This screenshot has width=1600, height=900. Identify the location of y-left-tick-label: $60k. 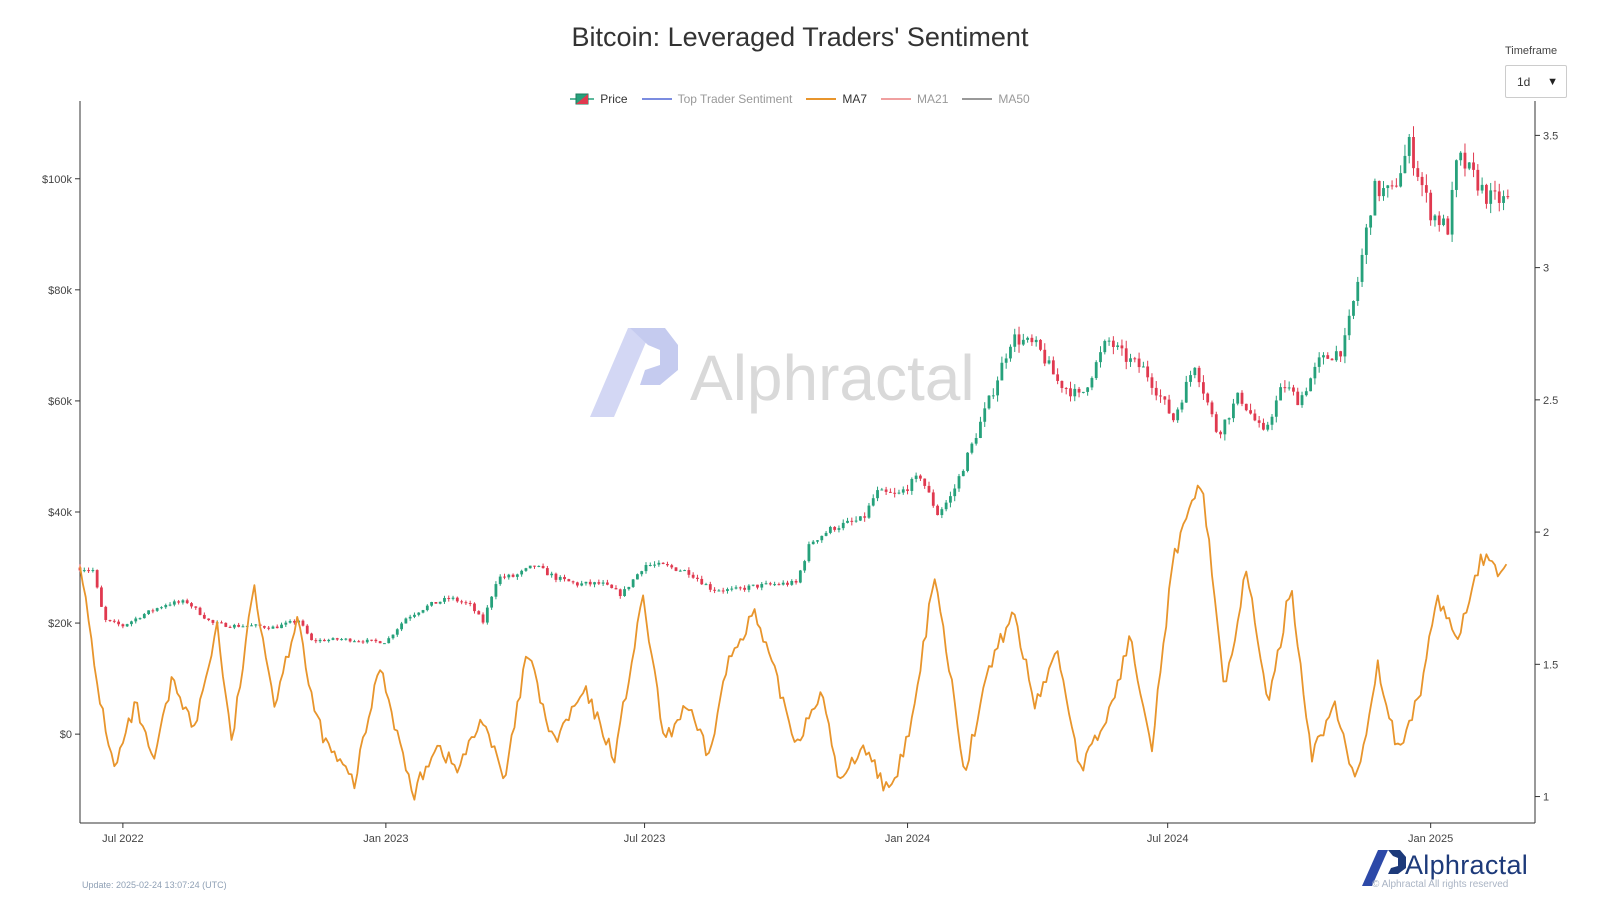
(60, 402).